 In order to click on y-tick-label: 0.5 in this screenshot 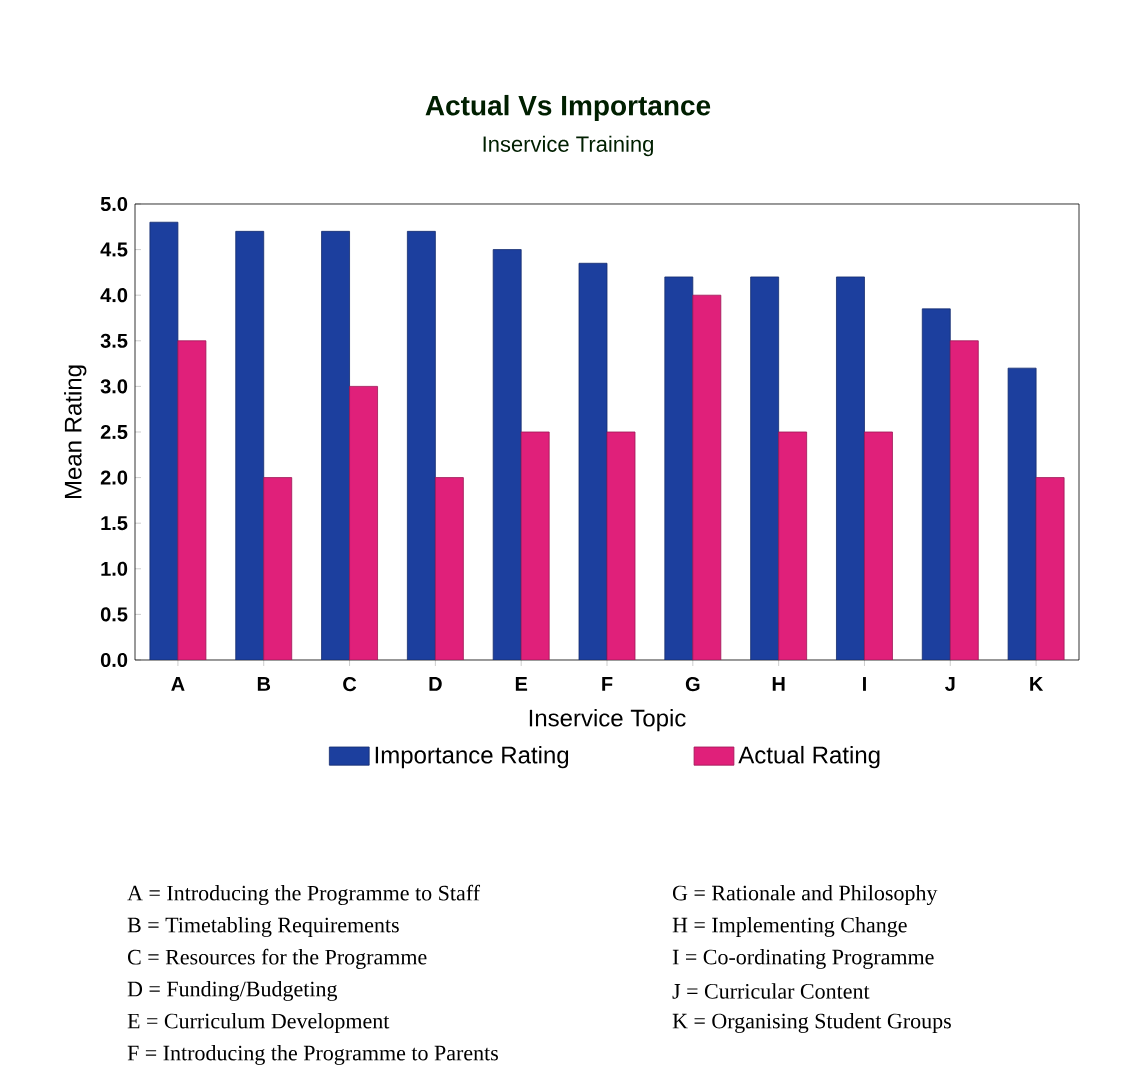, I will do `click(114, 614)`.